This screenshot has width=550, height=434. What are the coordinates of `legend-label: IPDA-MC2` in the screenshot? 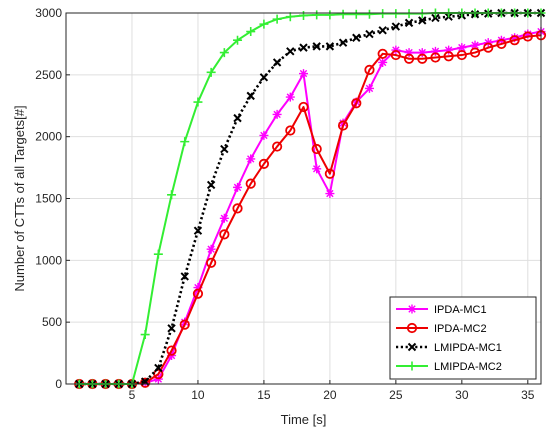 It's located at (460, 329).